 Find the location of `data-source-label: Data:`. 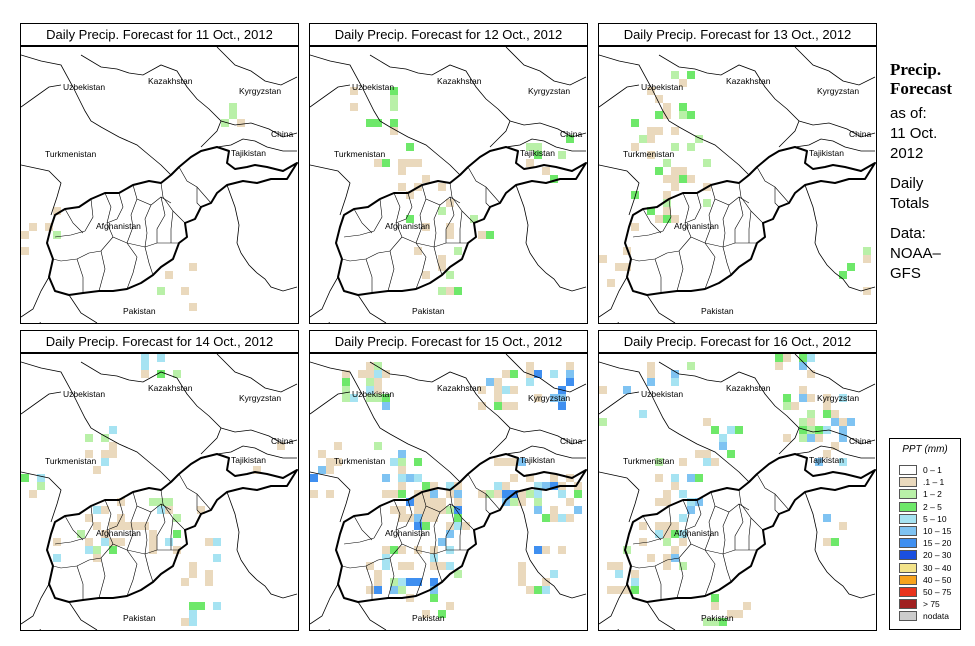

data-source-label: Data: is located at coordinates (908, 233).